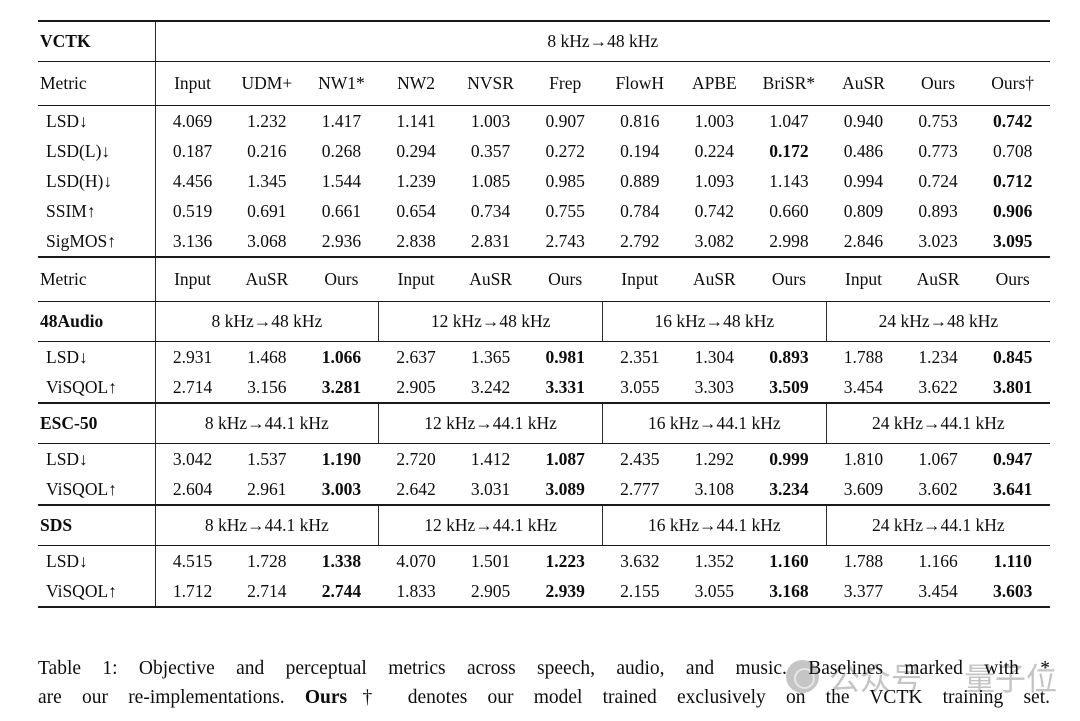 This screenshot has height=721, width=1080. I want to click on value-cell: 0.994, so click(863, 180).